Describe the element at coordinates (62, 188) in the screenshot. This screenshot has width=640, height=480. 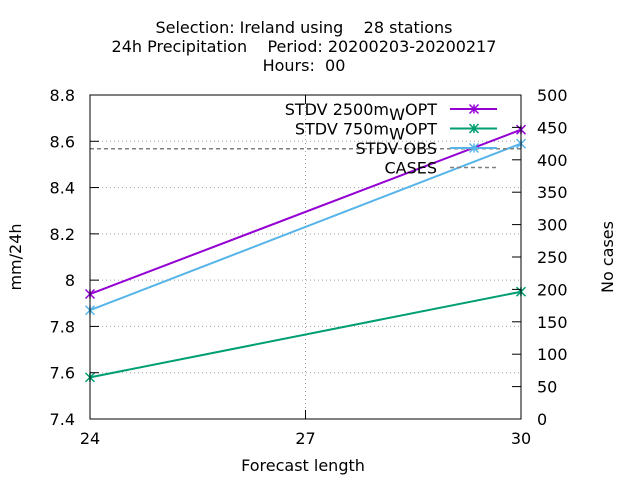
I see `y-tick-label: 8.4` at that location.